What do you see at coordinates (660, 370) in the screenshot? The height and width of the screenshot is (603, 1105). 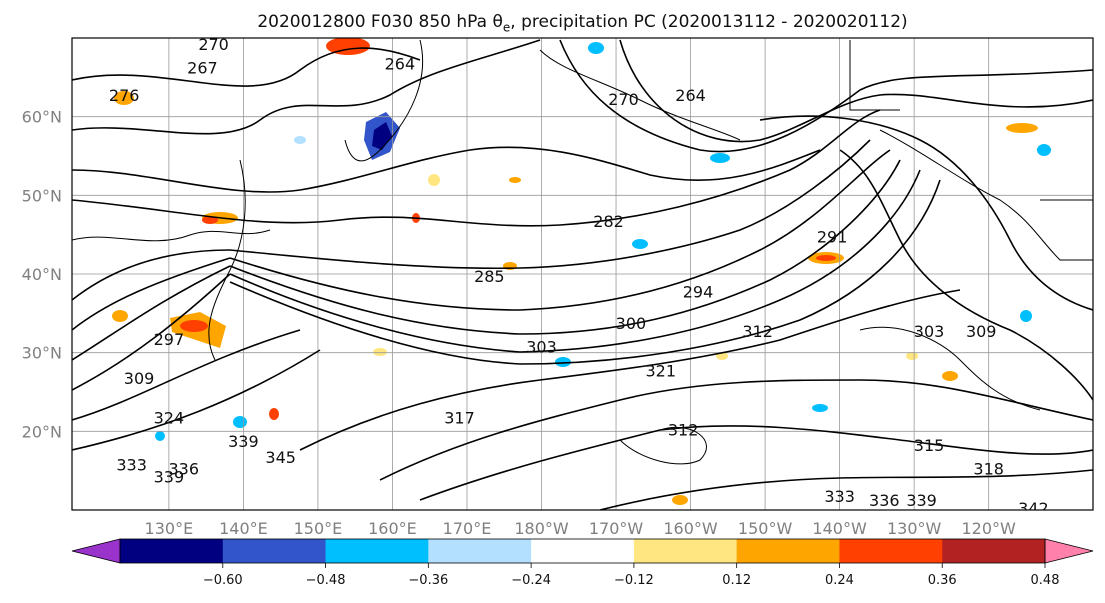 I see `contour-label: 321` at bounding box center [660, 370].